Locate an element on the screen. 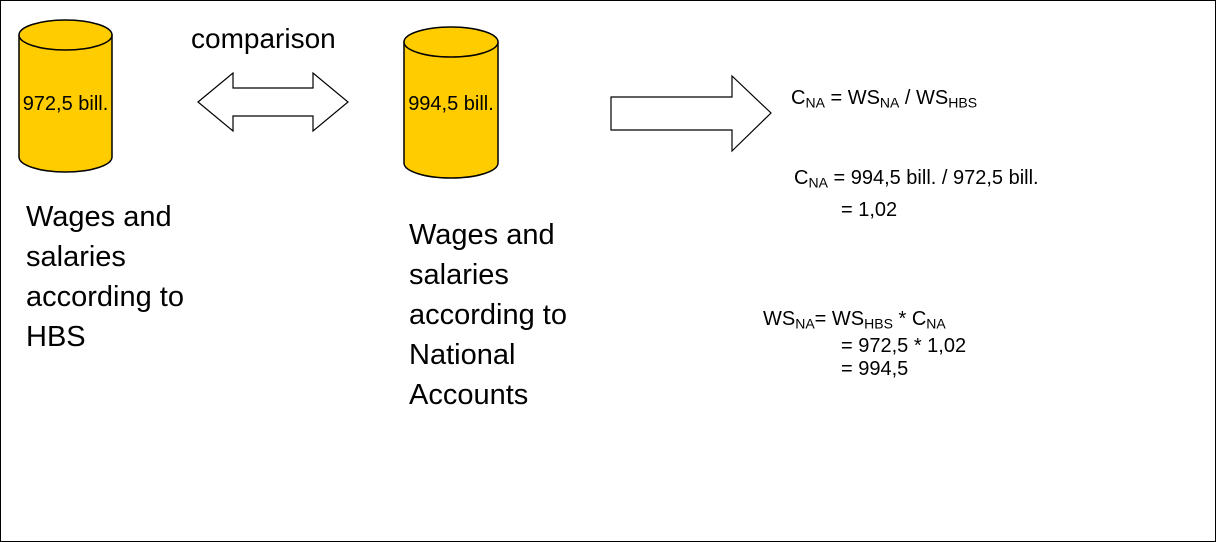 The image size is (1216, 542). formula-text: * C is located at coordinates (909, 319).